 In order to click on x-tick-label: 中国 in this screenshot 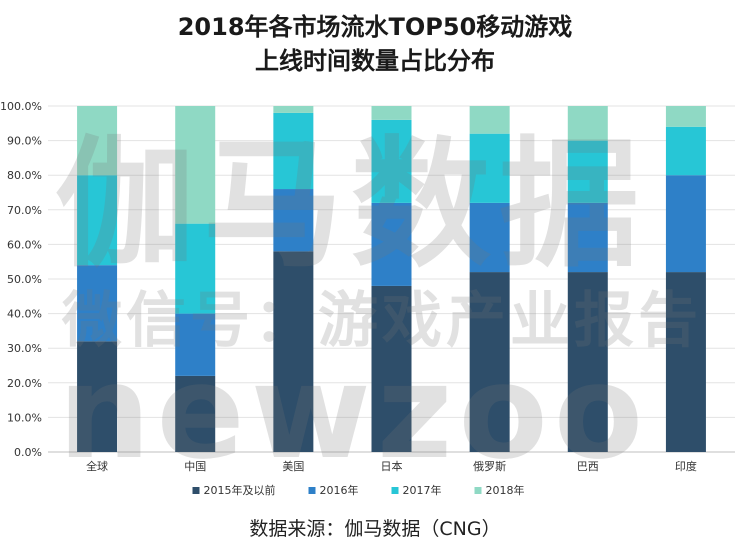, I will do `click(195, 466)`.